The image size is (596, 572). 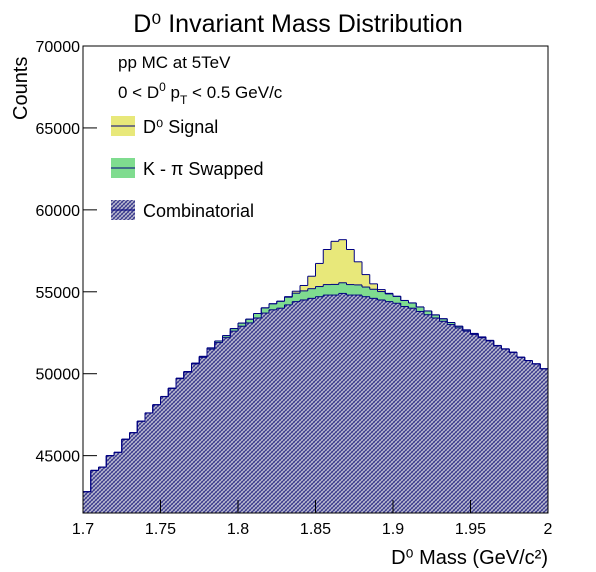 I want to click on x-tick-label: 1.8, so click(x=238, y=529).